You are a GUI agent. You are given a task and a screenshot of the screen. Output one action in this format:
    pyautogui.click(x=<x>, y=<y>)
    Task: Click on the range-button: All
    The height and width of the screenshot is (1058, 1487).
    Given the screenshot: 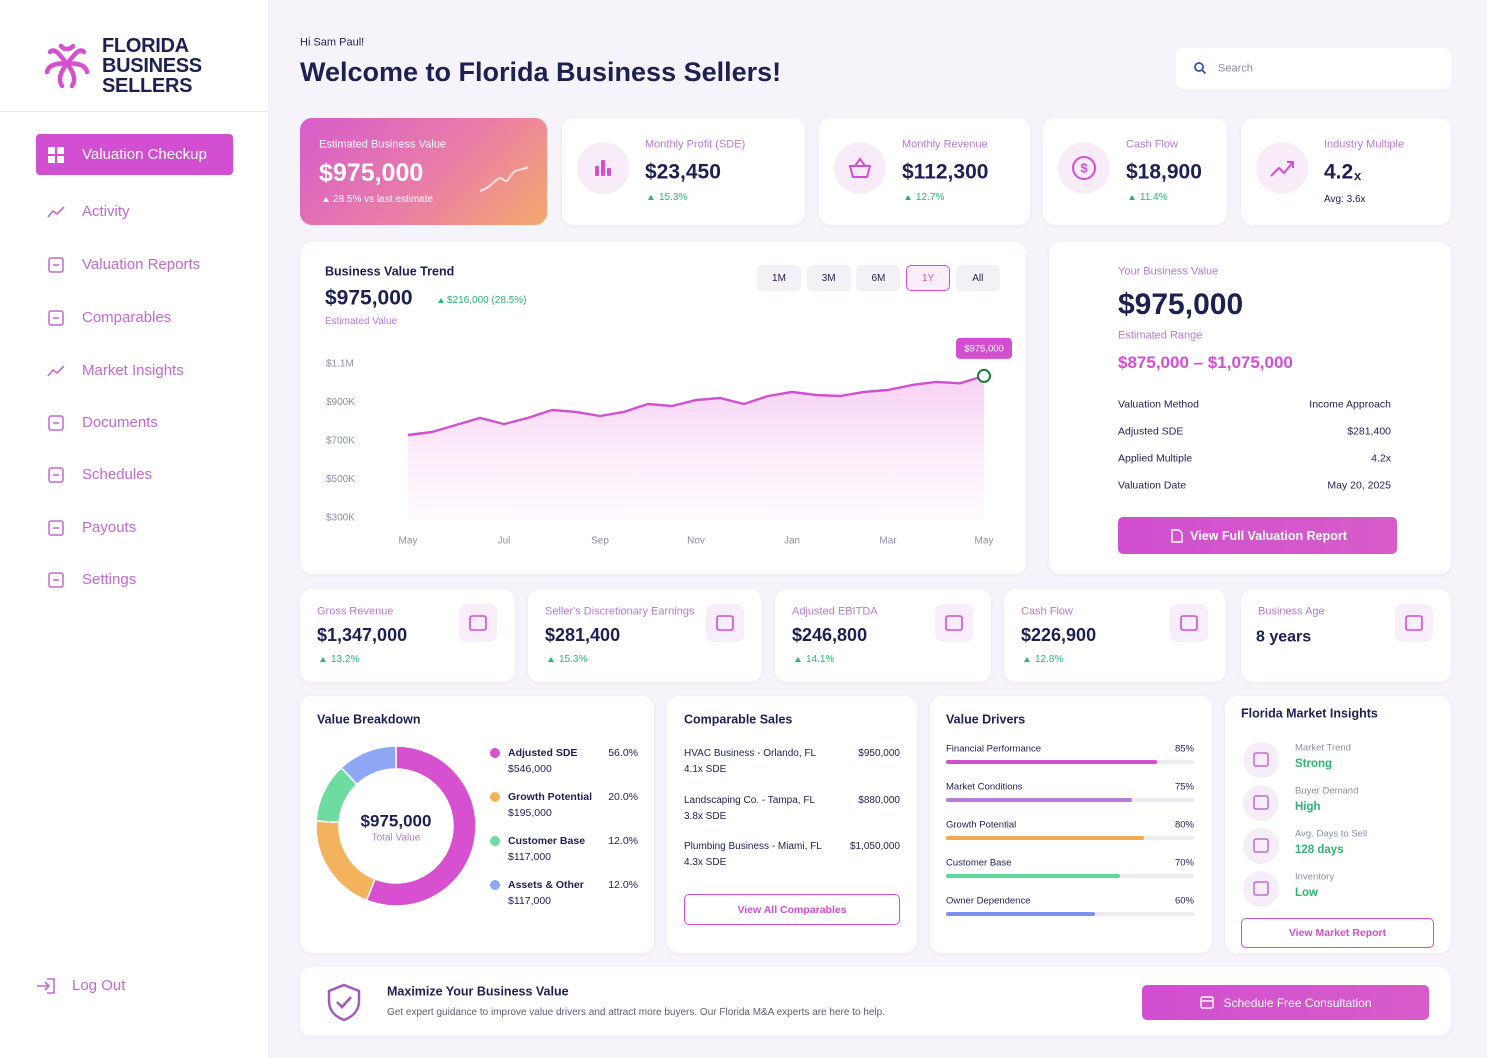 What is the action you would take?
    pyautogui.click(x=977, y=278)
    